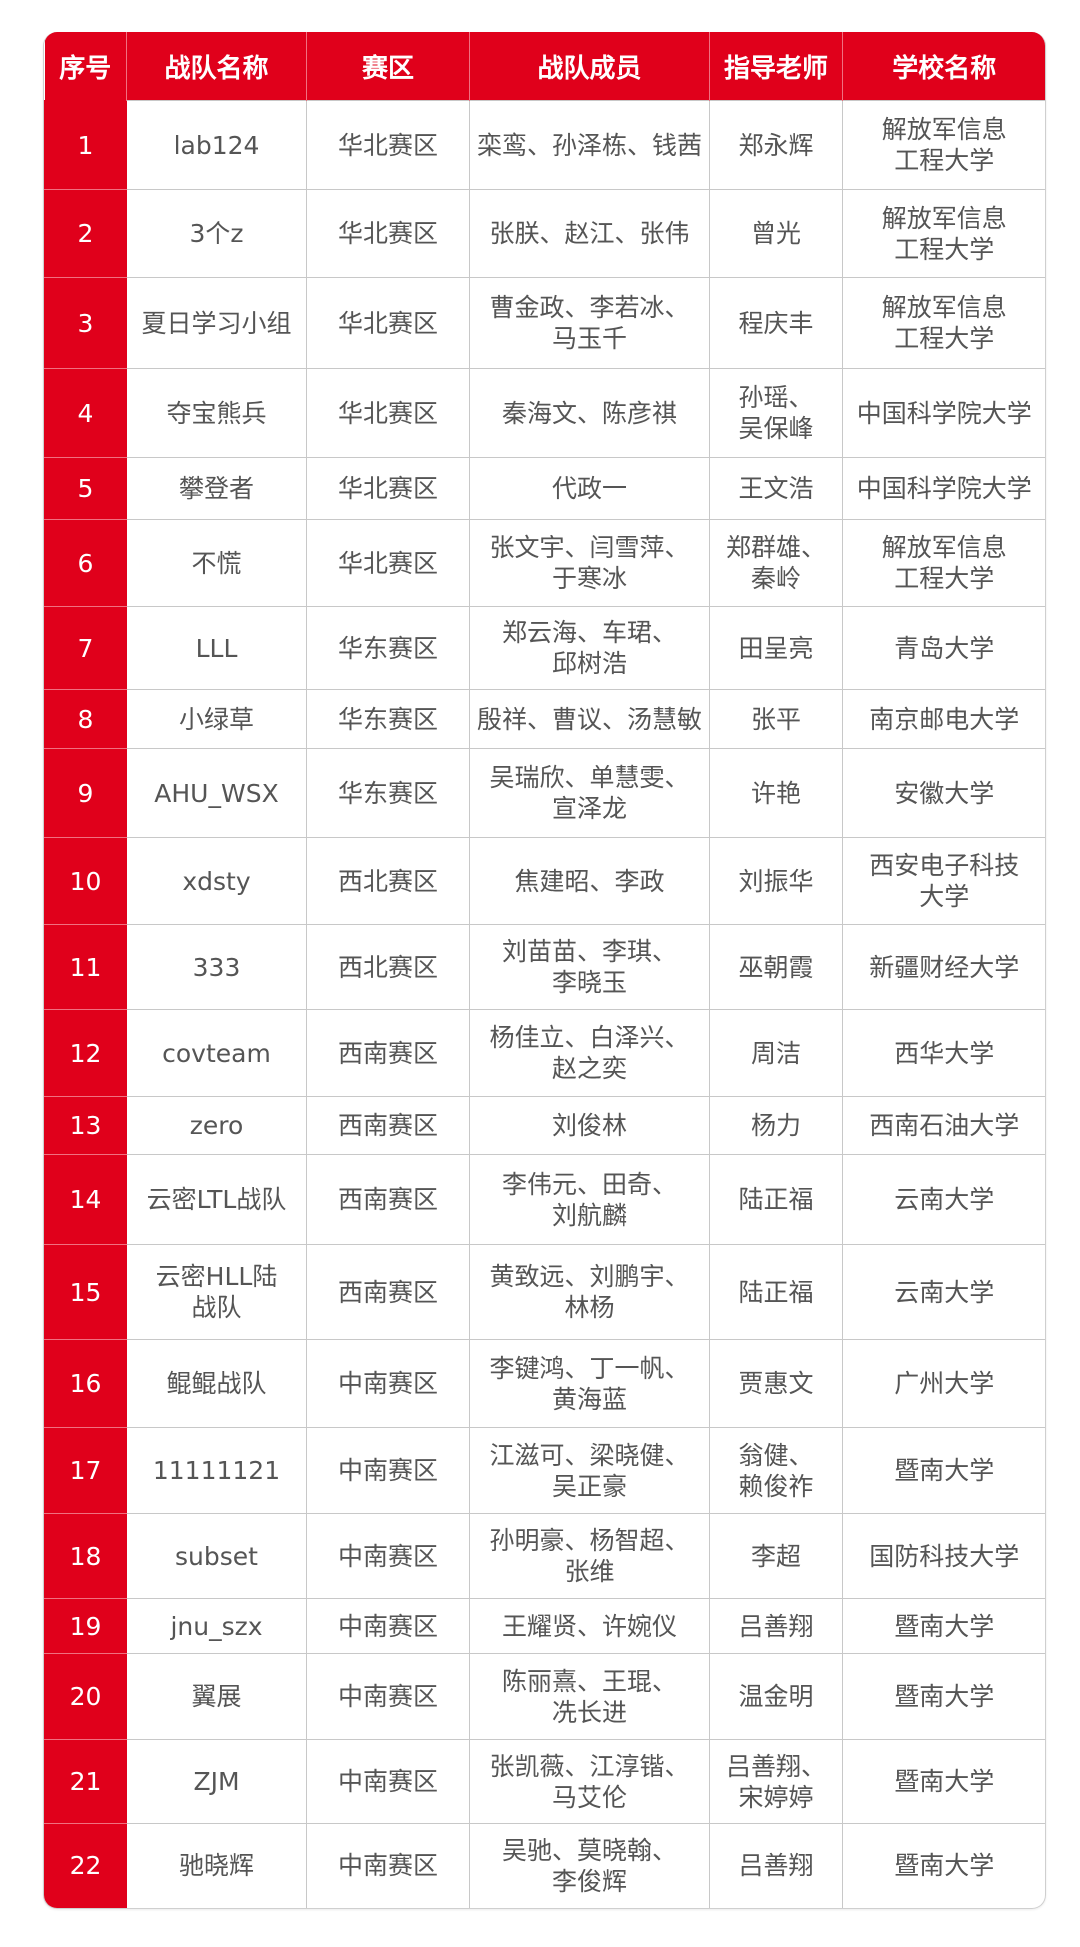 This screenshot has height=1947, width=1080. Describe the element at coordinates (216, 1292) in the screenshot. I see `cell-team-name: 云密HLL陆 战队` at that location.